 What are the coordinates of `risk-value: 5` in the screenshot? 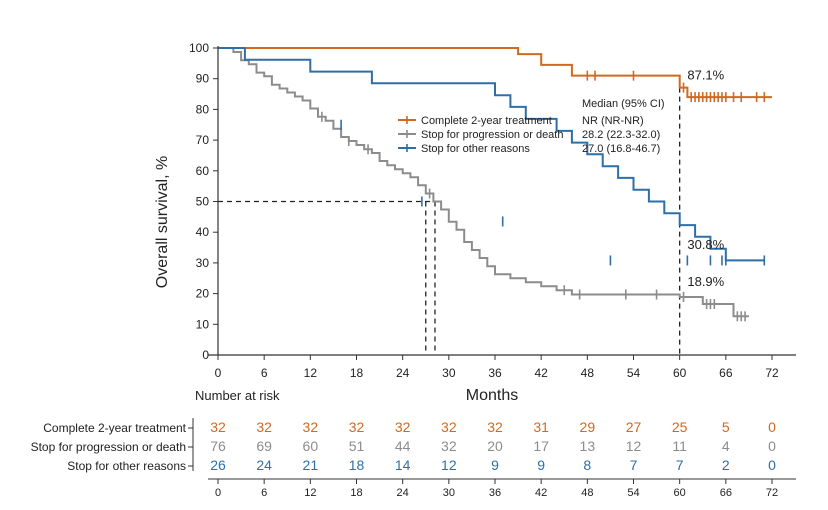 It's located at (726, 427).